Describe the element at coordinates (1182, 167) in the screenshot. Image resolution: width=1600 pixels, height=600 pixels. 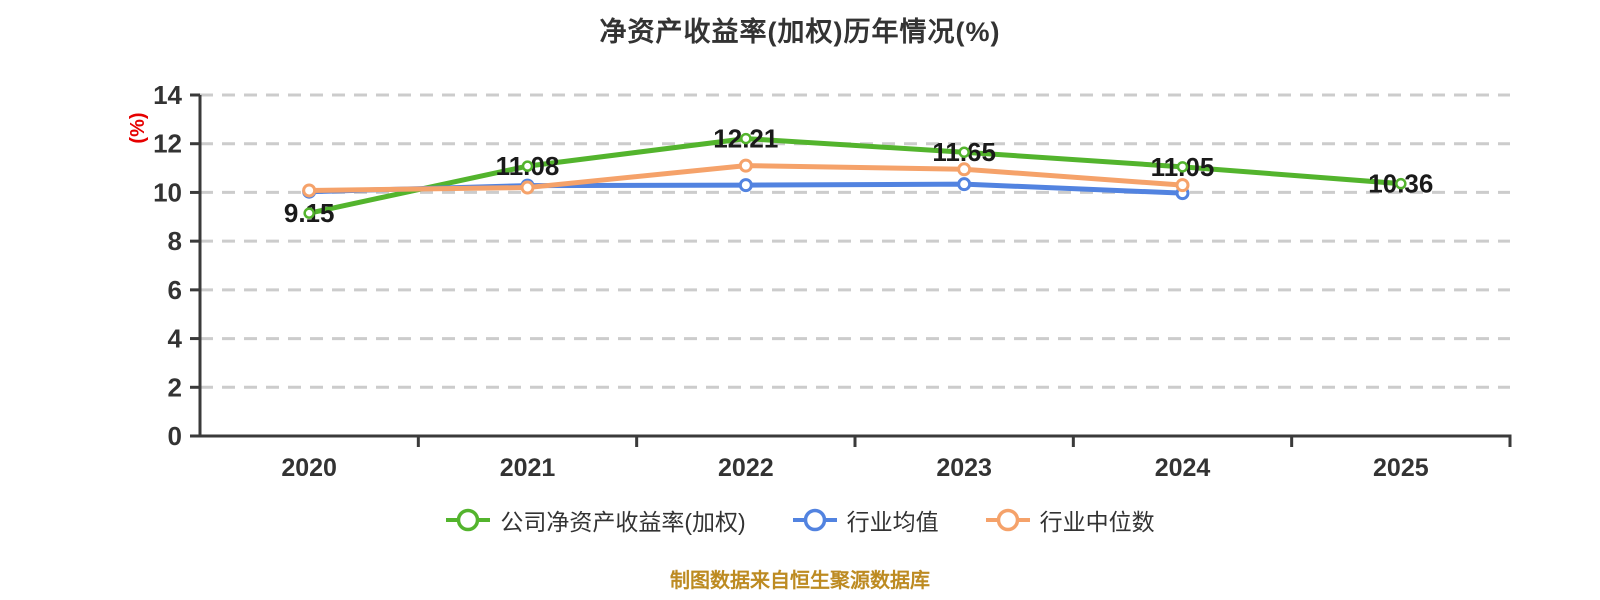
I see `marker-company-roe-2024` at that location.